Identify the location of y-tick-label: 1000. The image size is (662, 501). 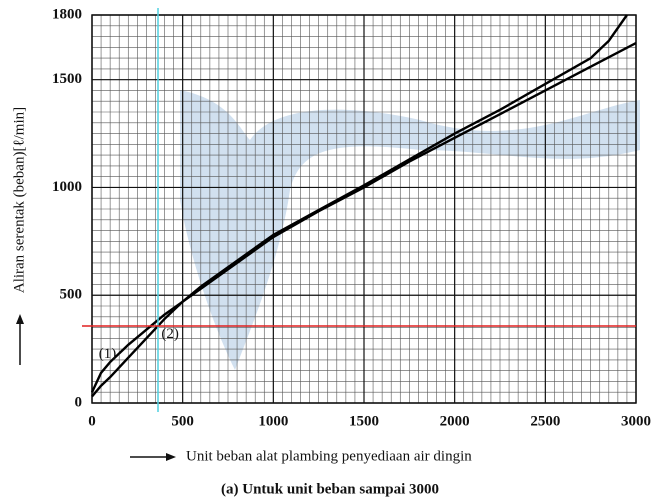
(67, 187).